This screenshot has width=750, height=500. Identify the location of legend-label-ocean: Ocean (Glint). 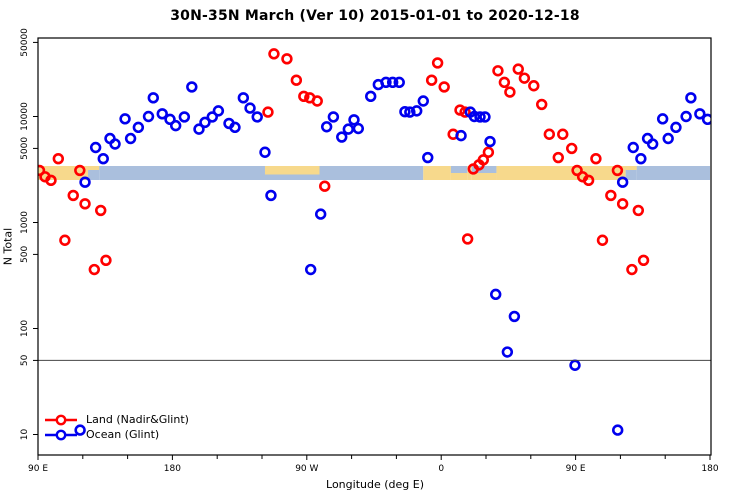
(123, 434).